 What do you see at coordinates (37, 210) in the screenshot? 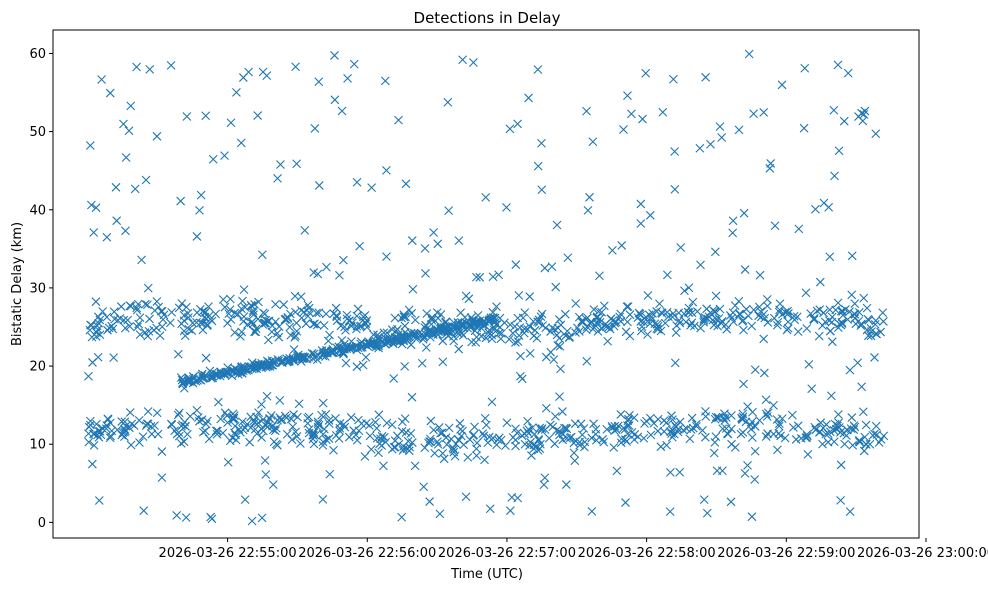
I see `y-tick-label: 40` at bounding box center [37, 210].